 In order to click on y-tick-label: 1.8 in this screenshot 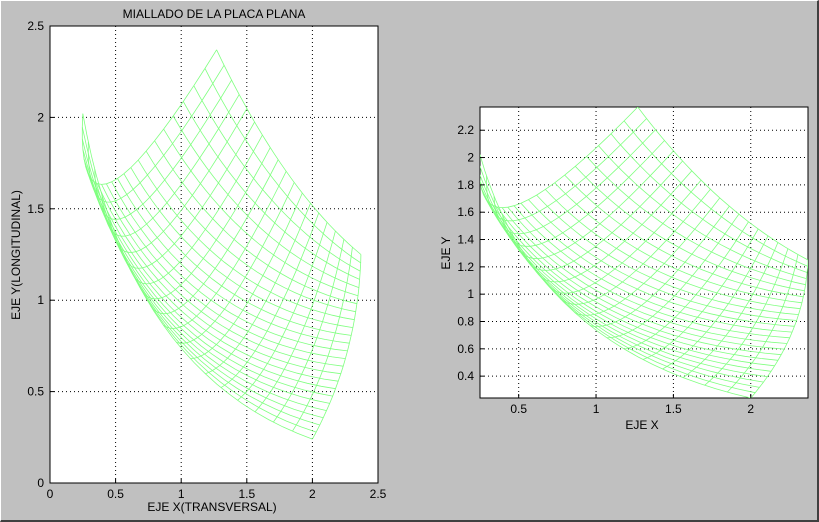, I will do `click(465, 185)`.